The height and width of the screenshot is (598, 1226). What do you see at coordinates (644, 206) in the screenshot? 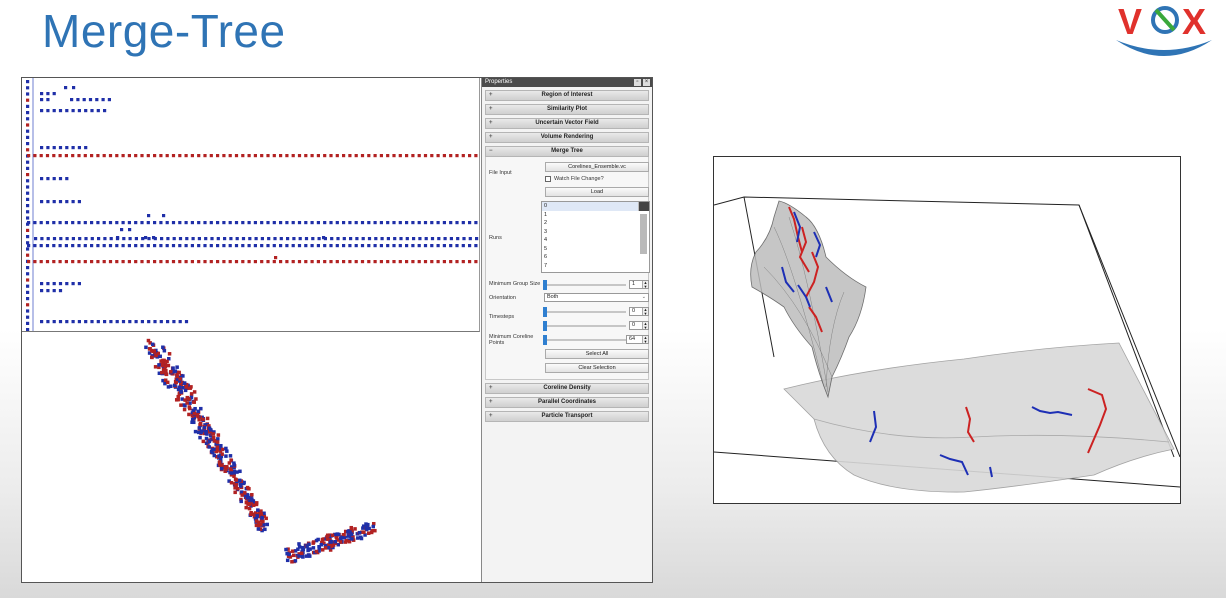
I see `scroll-down-icon` at bounding box center [644, 206].